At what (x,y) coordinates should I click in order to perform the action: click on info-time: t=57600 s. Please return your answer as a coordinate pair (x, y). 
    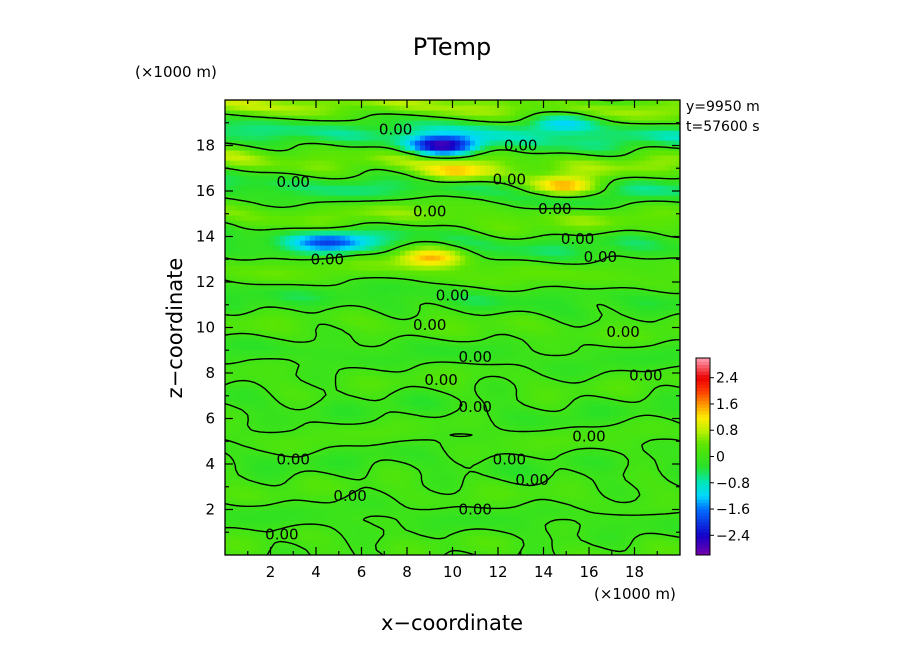
    Looking at the image, I should click on (723, 127).